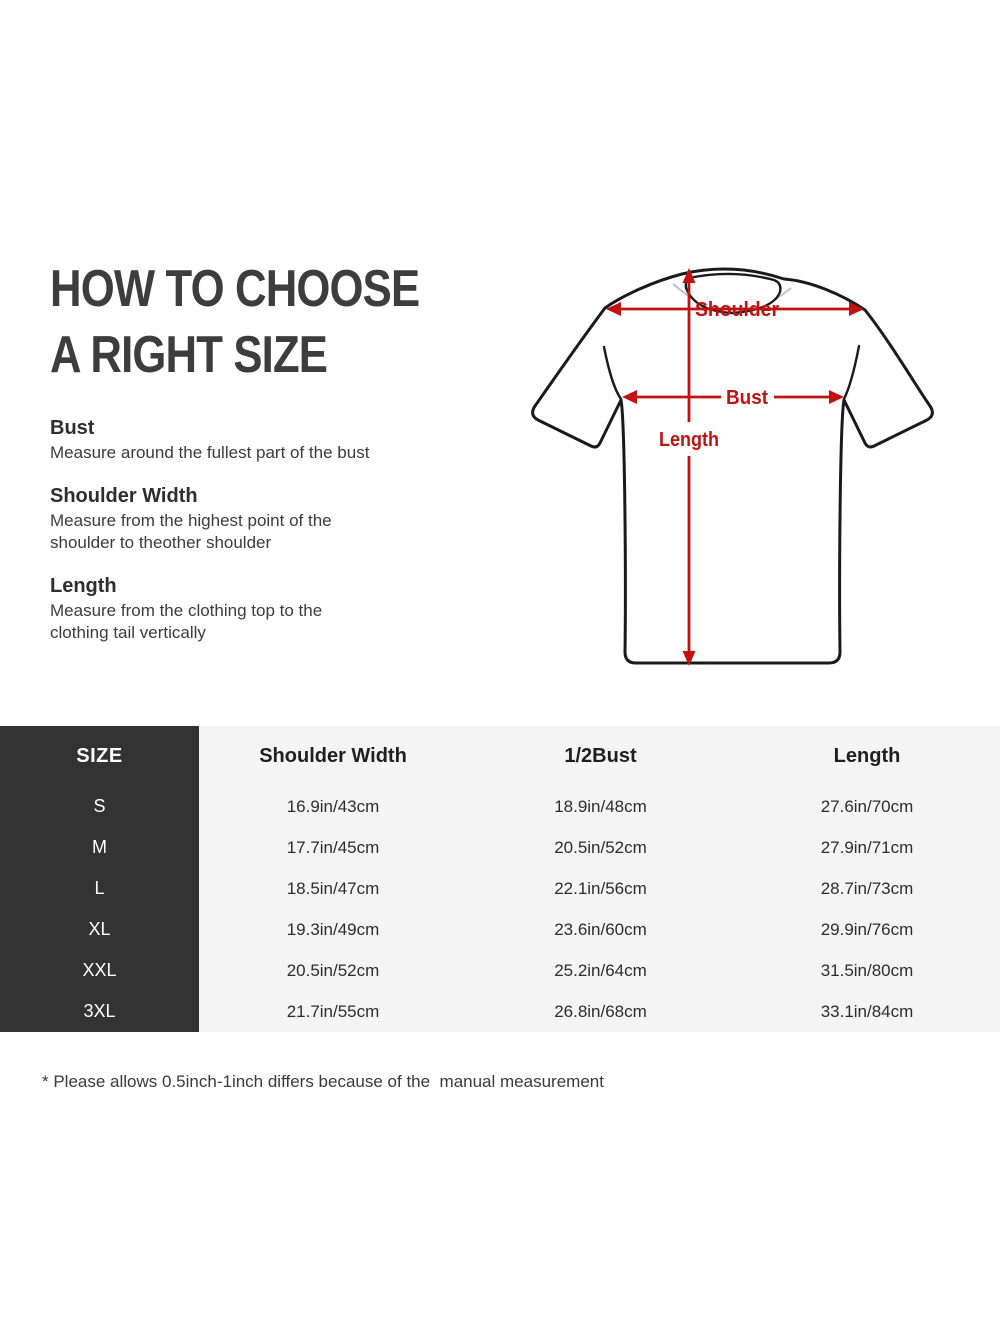 The image size is (1000, 1333). Describe the element at coordinates (189, 355) in the screenshot. I see `page-title-line2: A RIGHT SIZE` at that location.